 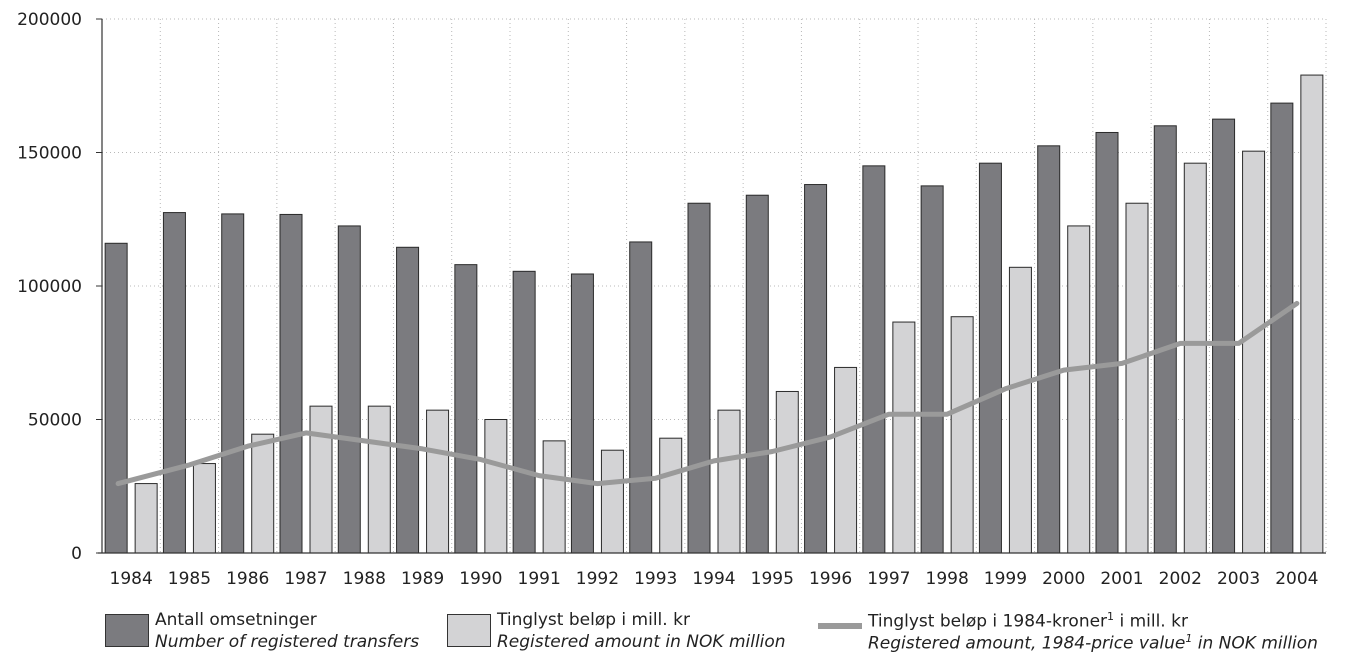 What do you see at coordinates (49, 154) in the screenshot?
I see `y-tick-label: 150000` at bounding box center [49, 154].